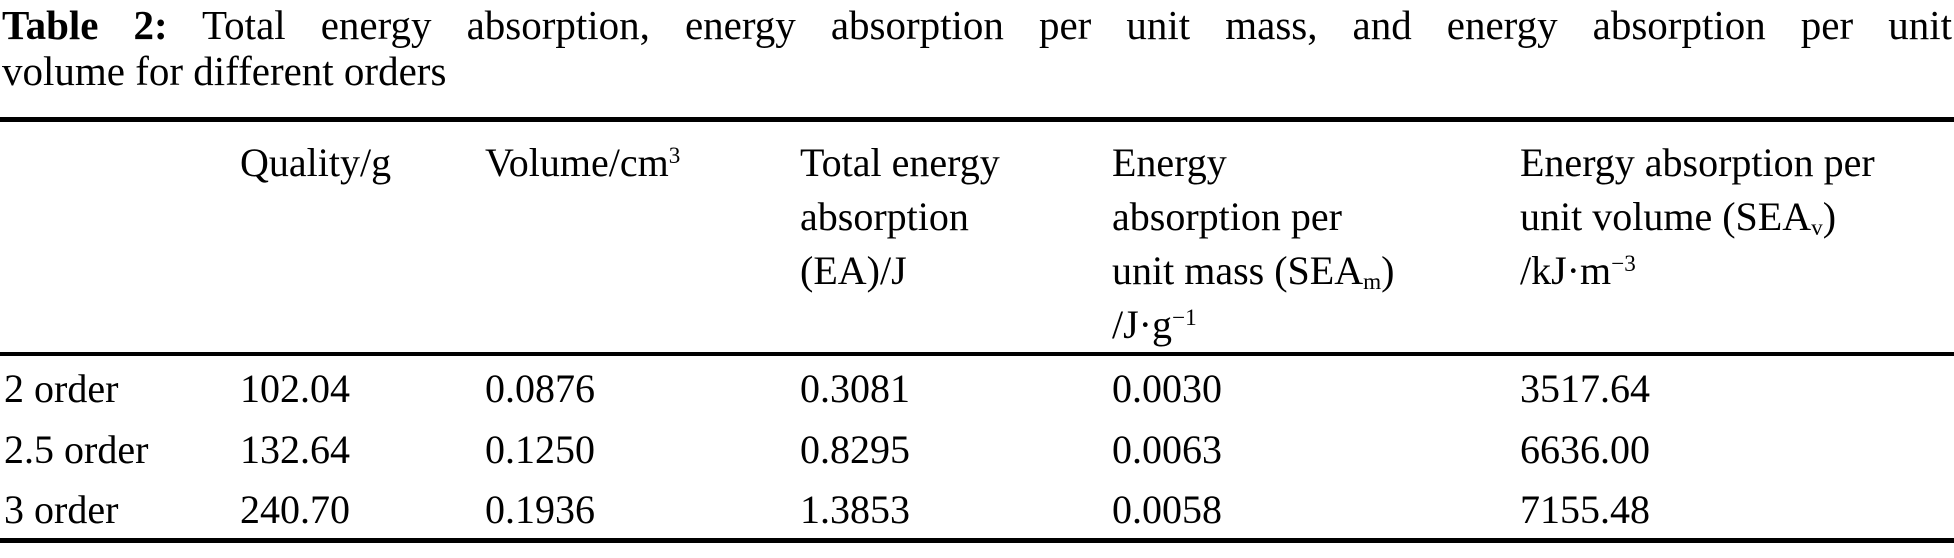 The height and width of the screenshot is (558, 1954). I want to click on cell-ea: 0.3081, so click(855, 388).